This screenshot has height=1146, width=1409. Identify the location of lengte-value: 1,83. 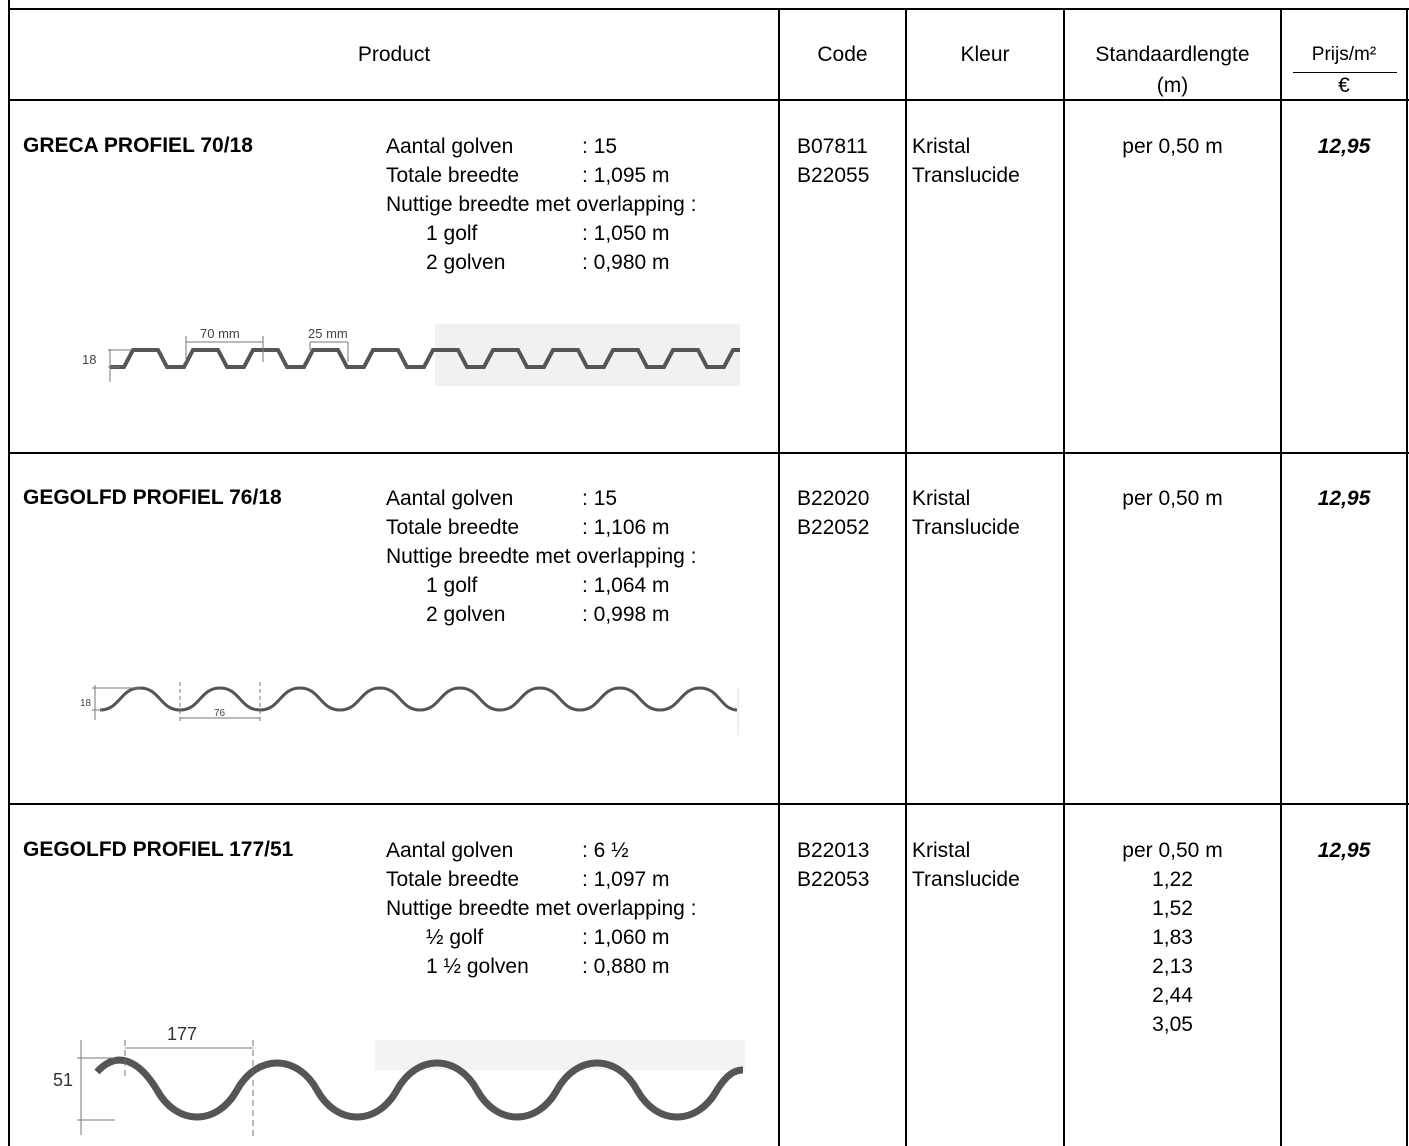
(1172, 937).